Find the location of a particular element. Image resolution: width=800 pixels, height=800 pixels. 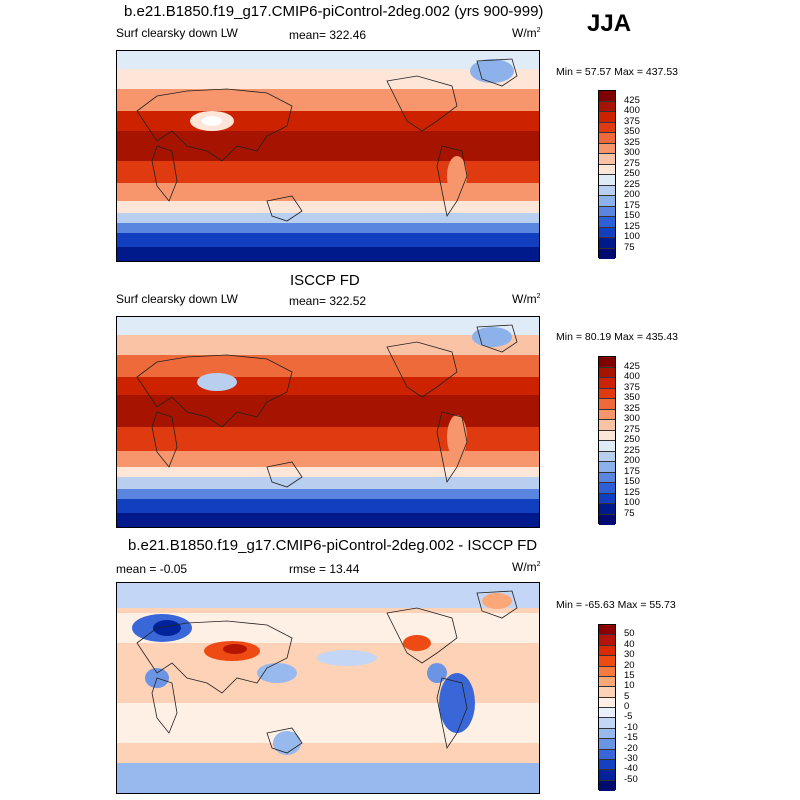

panel1-colorbar is located at coordinates (607, 174).